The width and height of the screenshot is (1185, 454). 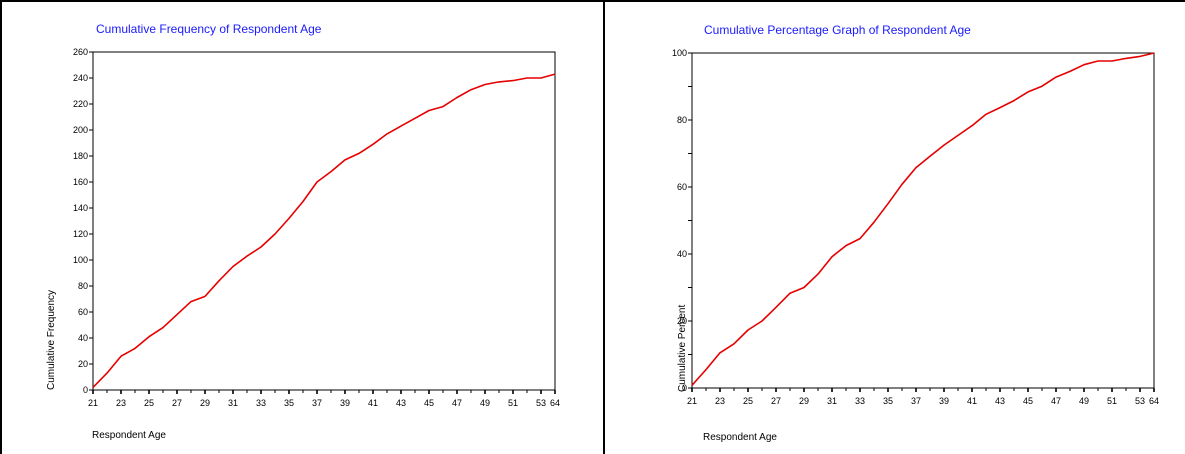 I want to click on y-tick-label: 120, so click(x=80, y=234).